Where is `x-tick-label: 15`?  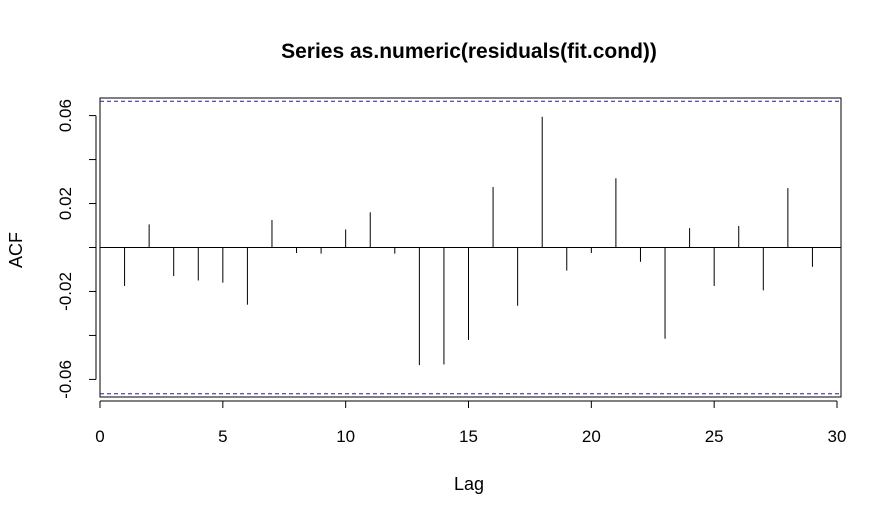
x-tick-label: 15 is located at coordinates (468, 436).